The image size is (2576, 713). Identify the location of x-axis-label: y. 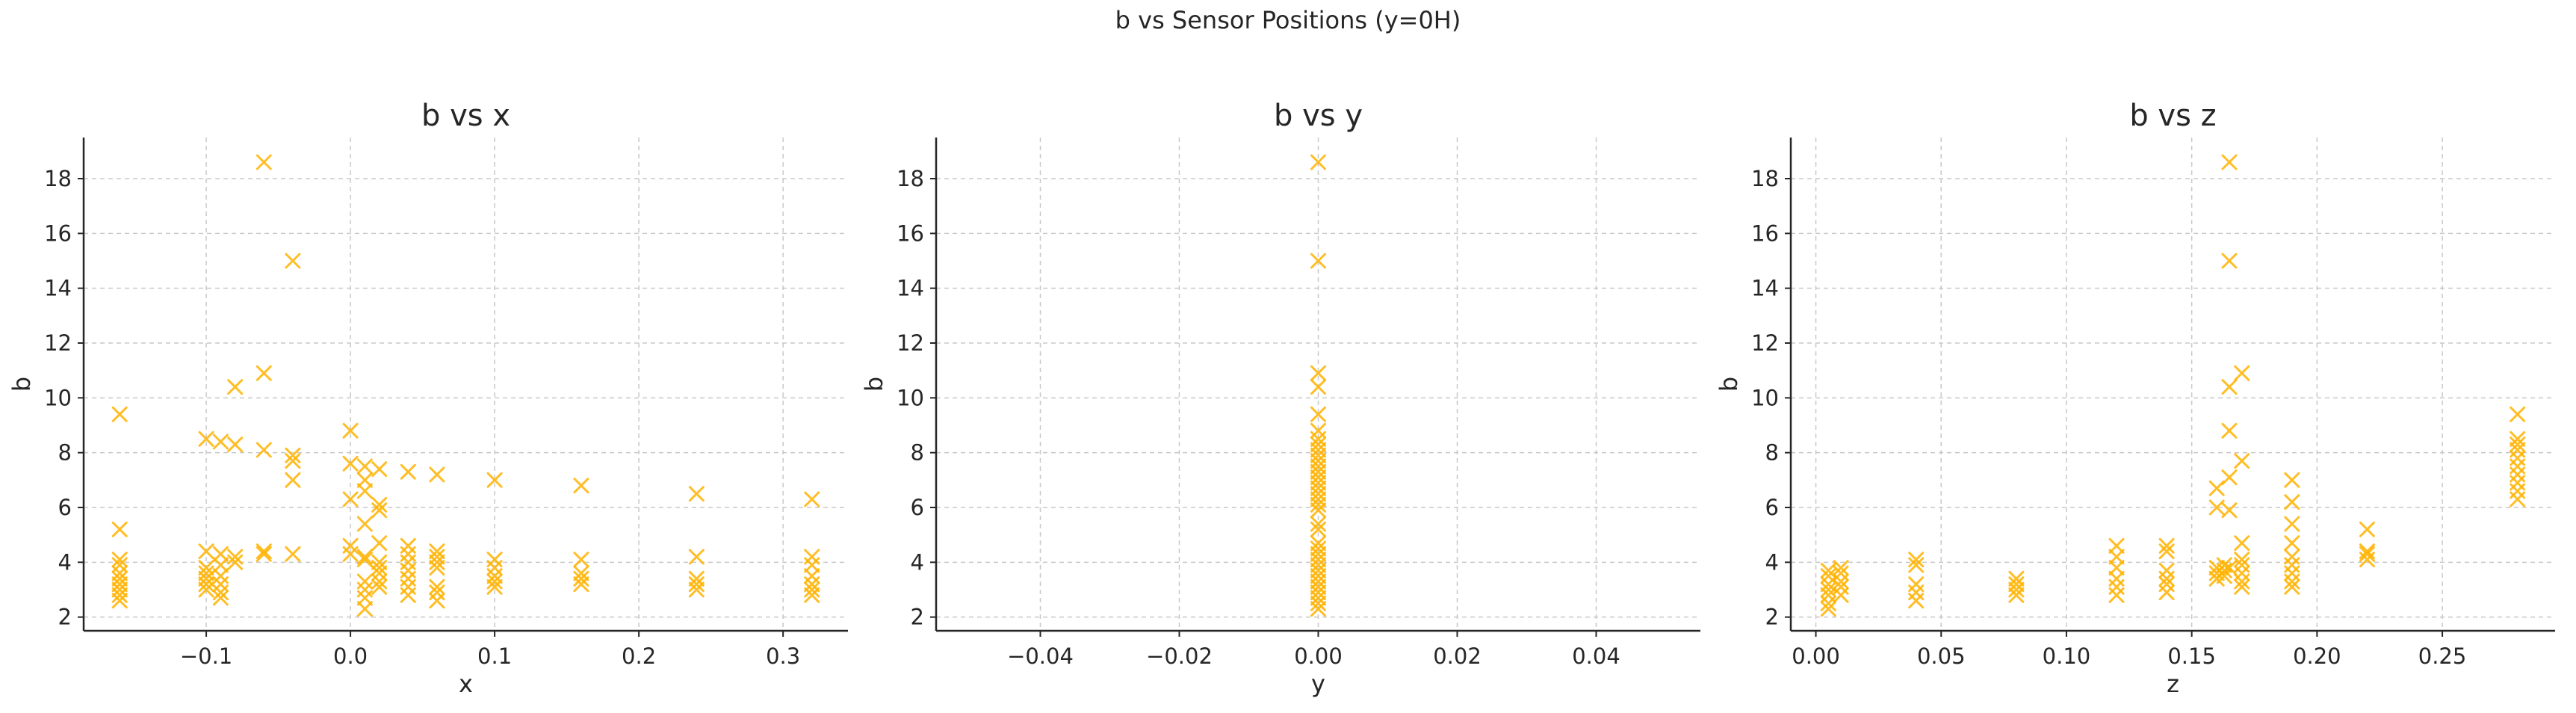
(1318, 684).